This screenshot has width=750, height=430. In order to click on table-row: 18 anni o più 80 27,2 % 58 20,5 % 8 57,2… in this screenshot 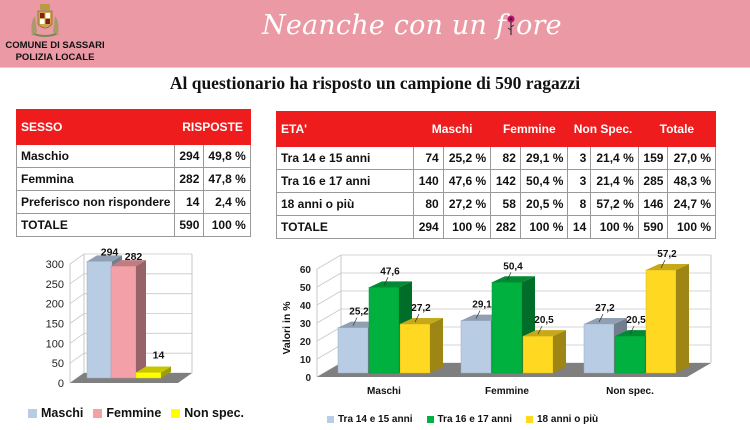, I will do `click(496, 204)`.